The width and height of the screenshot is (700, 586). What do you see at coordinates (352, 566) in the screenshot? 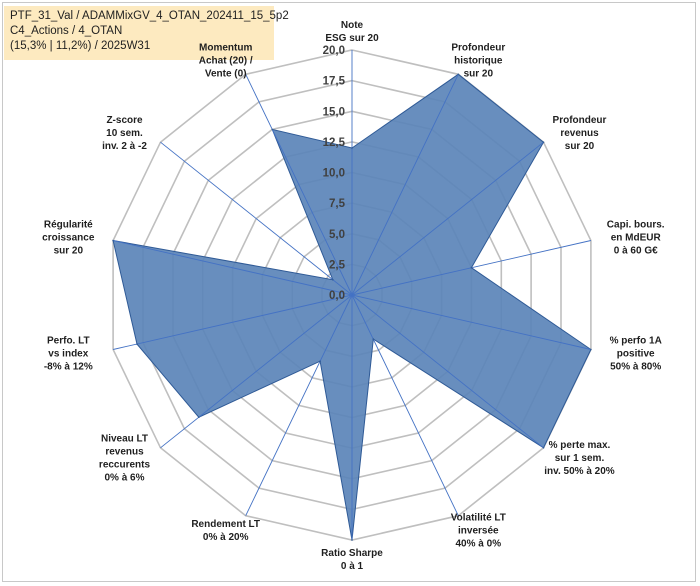
I see `axis-label-line: 0 à 1` at bounding box center [352, 566].